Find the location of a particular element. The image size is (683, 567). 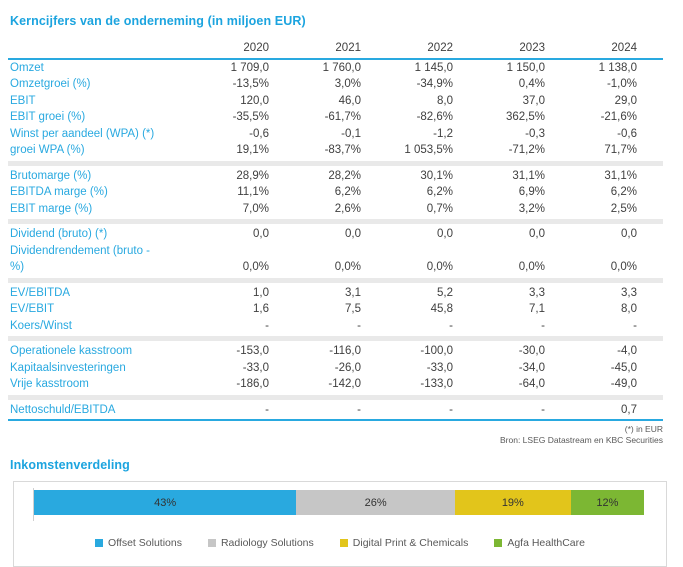

metric-label: Omzetgroei (%) is located at coordinates (105, 84).